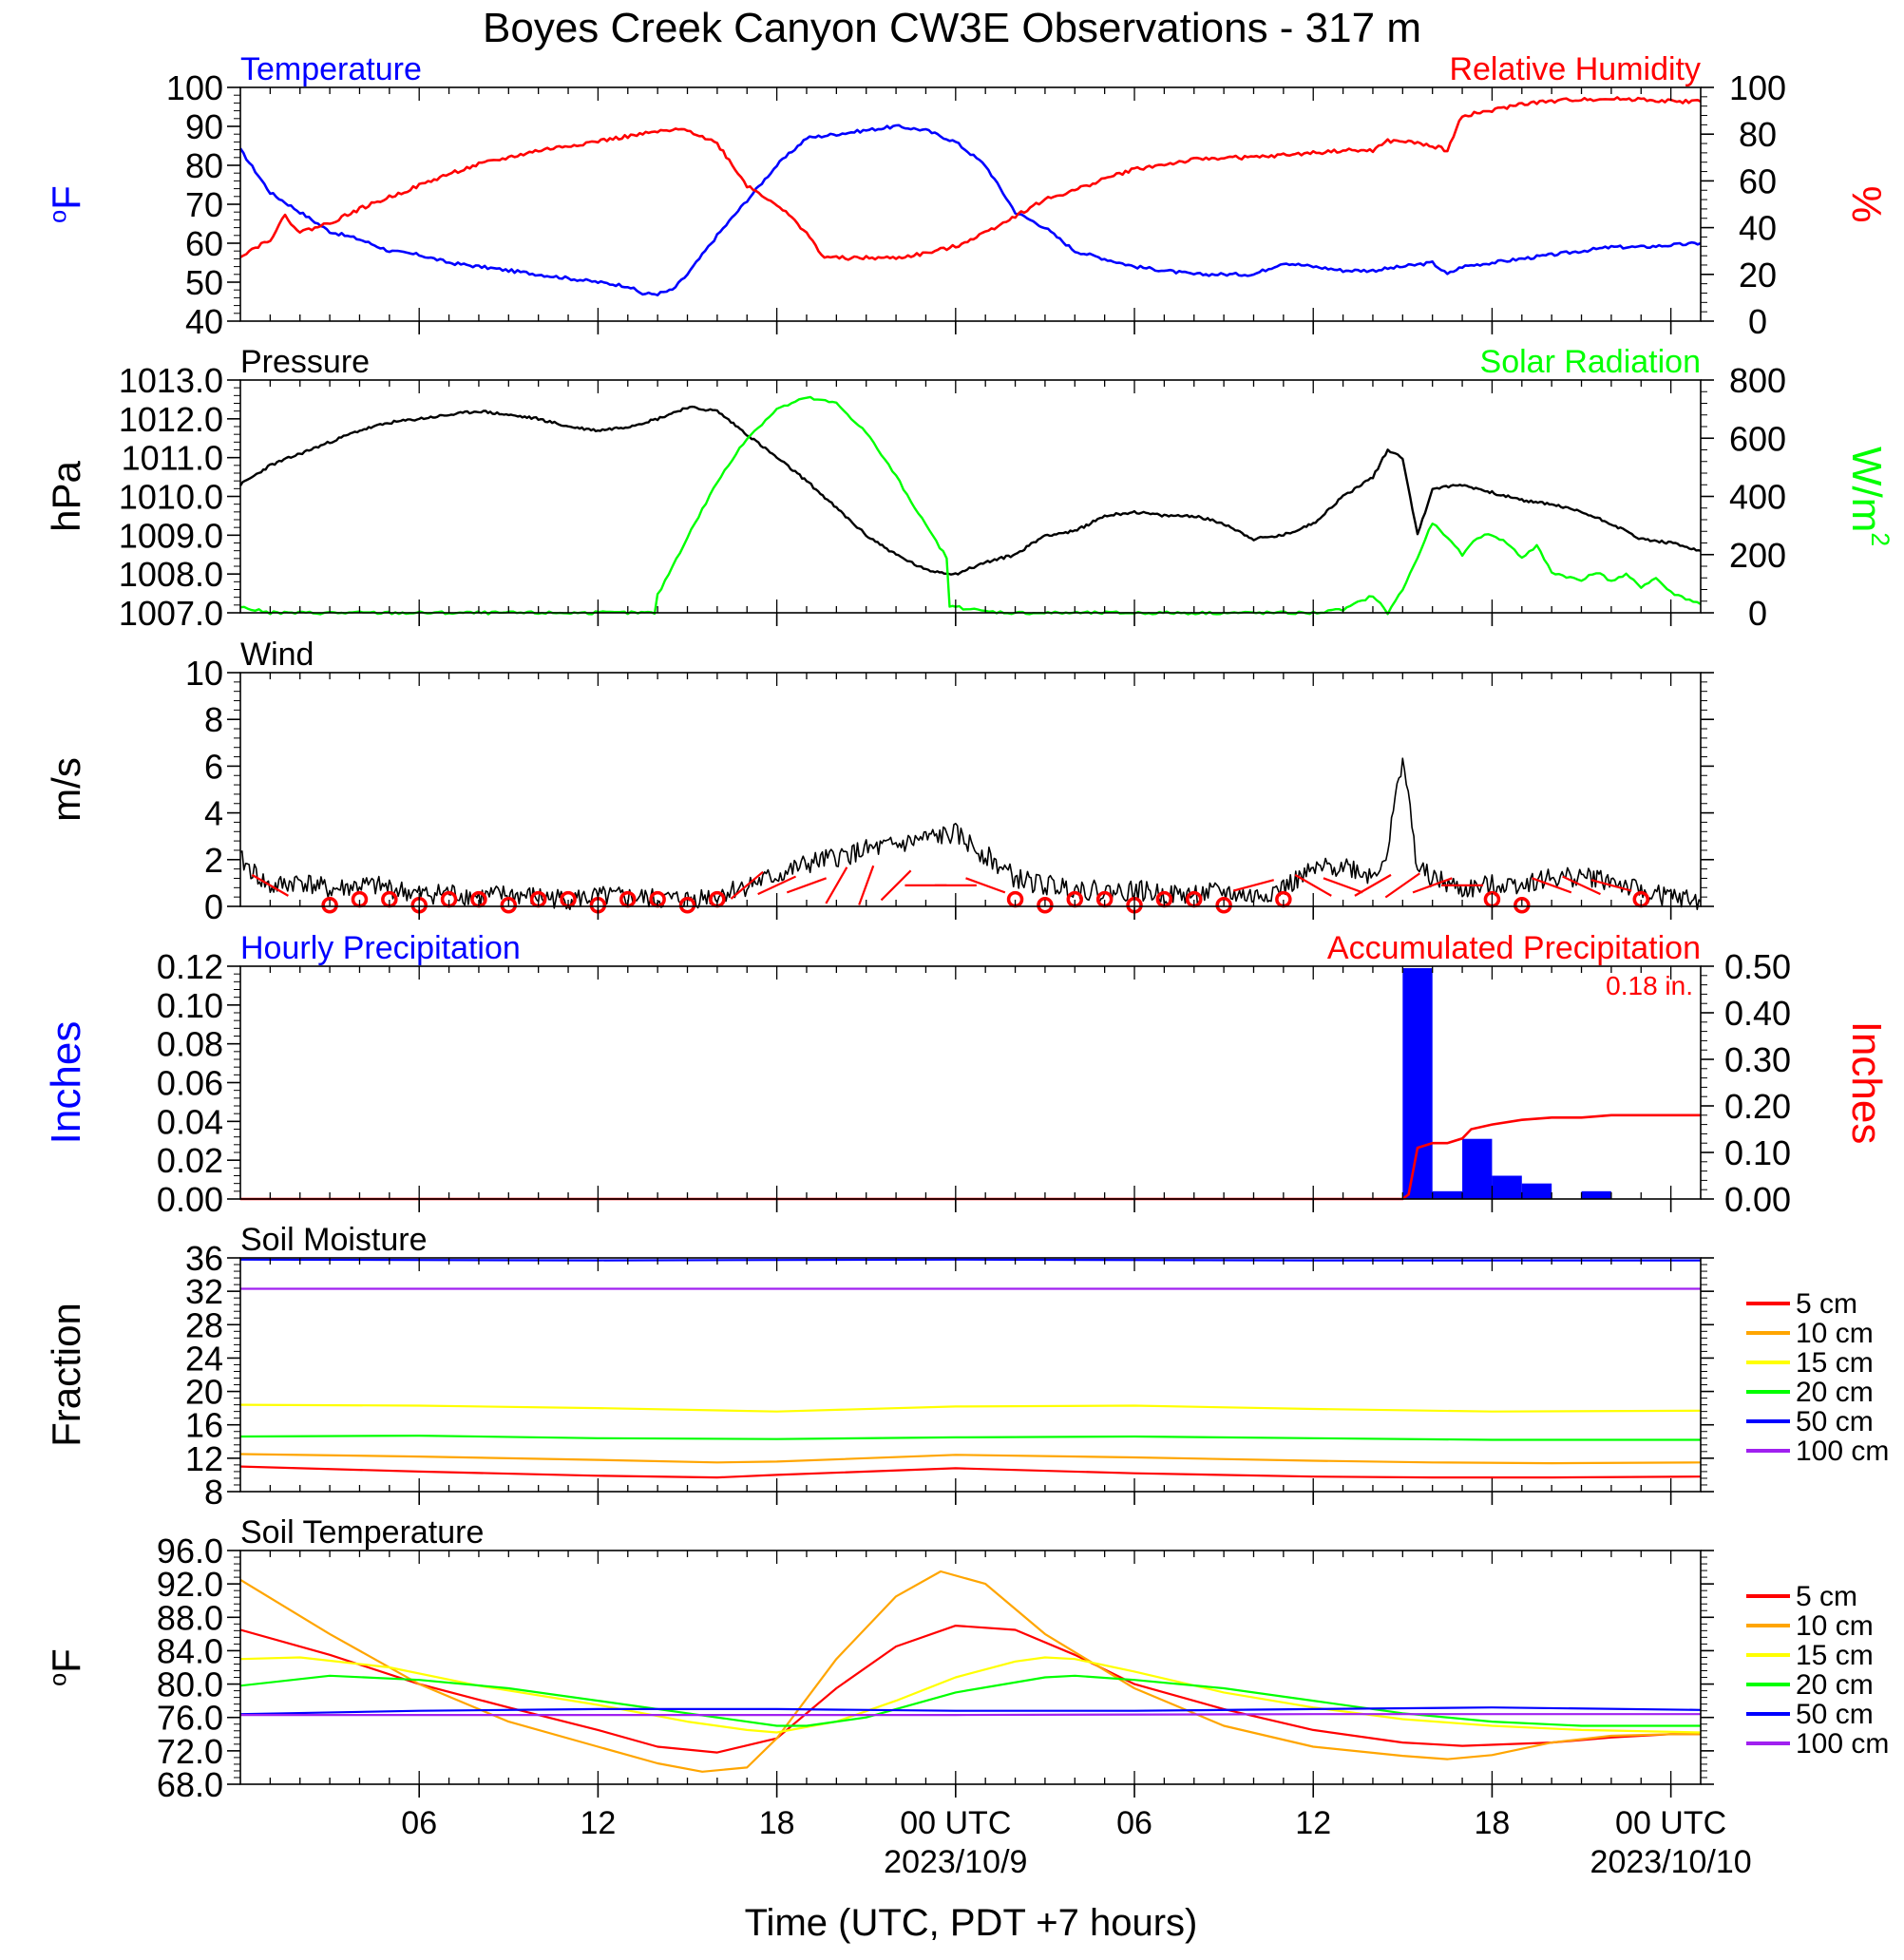  Describe the element at coordinates (1514, 948) in the screenshot. I see `panel-right-title: Accumulated Precipitation` at that location.